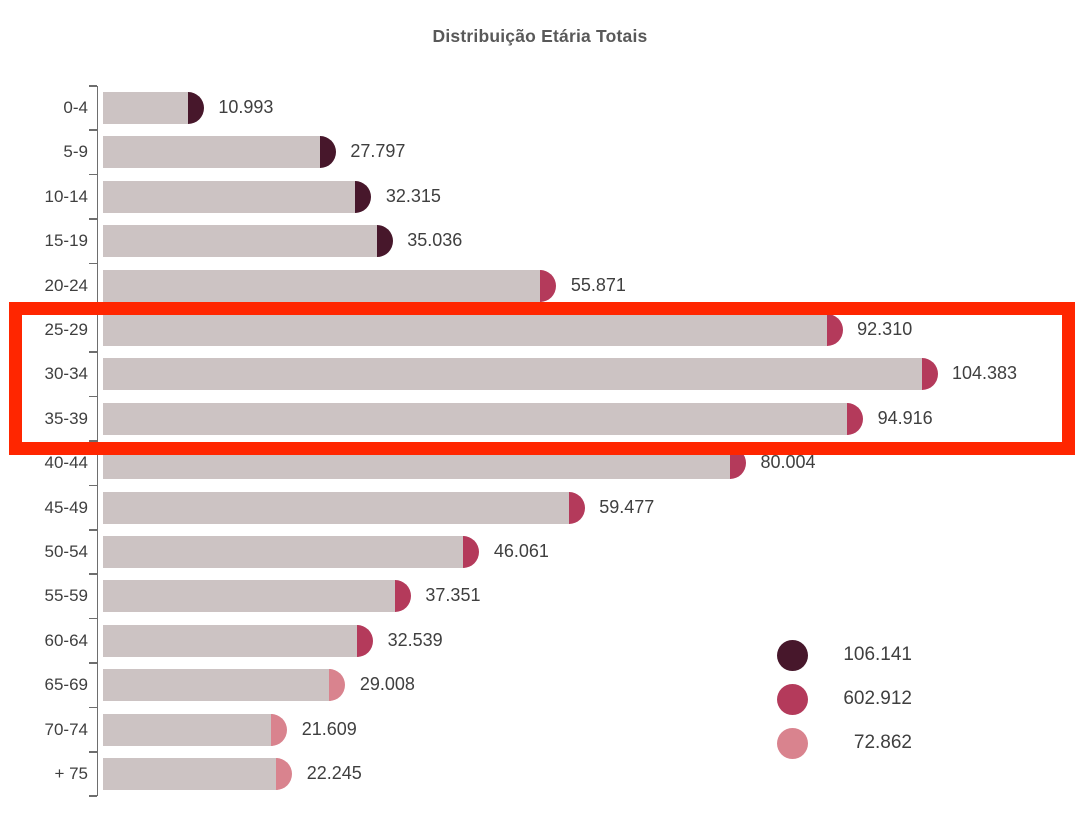 The height and width of the screenshot is (829, 1080). Describe the element at coordinates (792, 699) in the screenshot. I see `legend-swatch-mid` at that location.